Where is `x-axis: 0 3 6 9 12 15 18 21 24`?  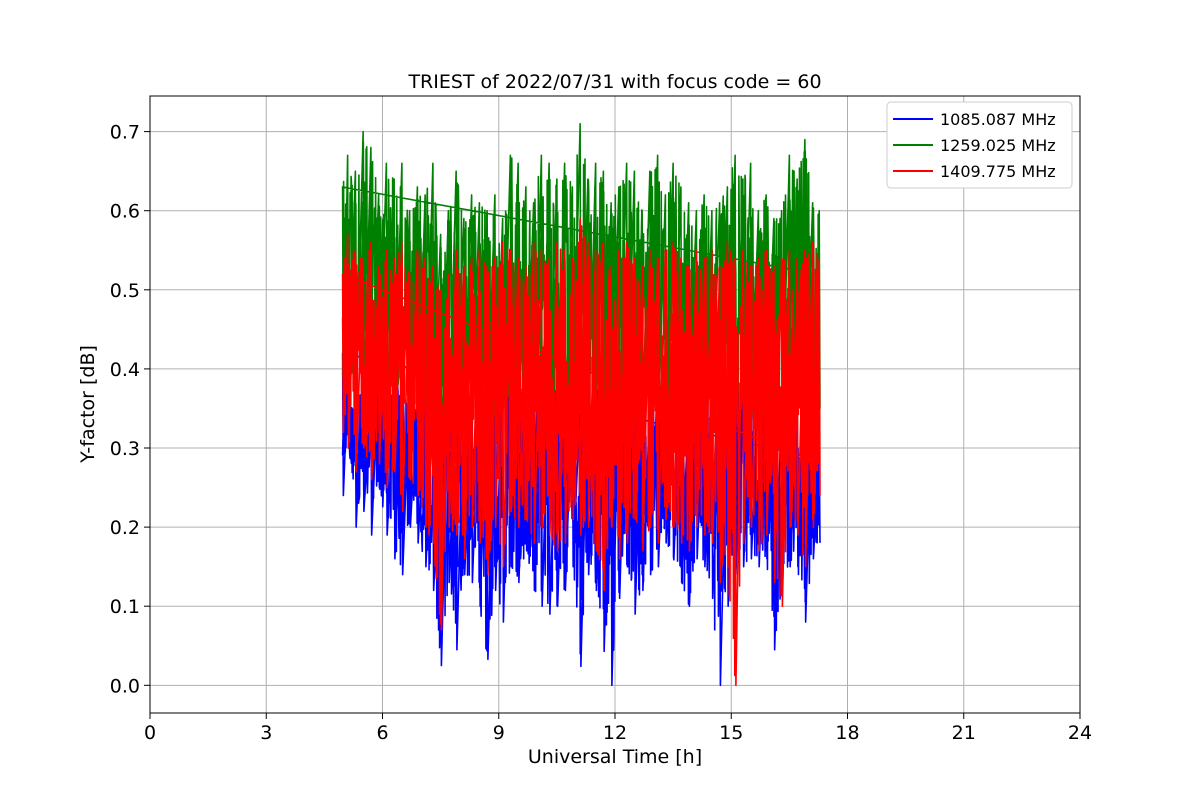
x-axis: 0 3 6 9 12 15 18 21 24 is located at coordinates (618, 728).